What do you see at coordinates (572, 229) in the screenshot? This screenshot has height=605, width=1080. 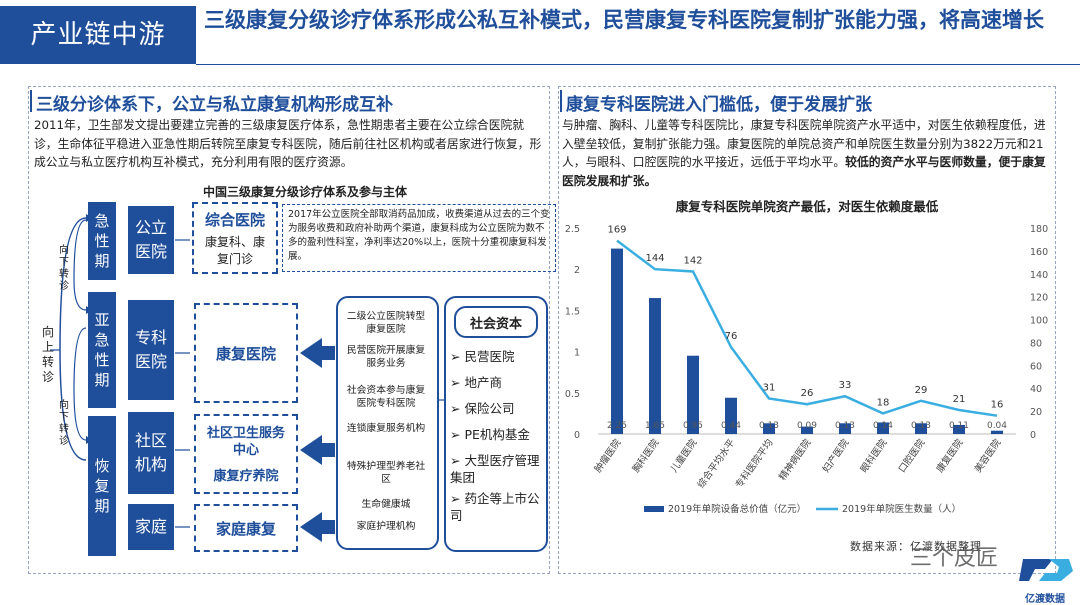 I see `y-left-tick-label: 2.5` at bounding box center [572, 229].